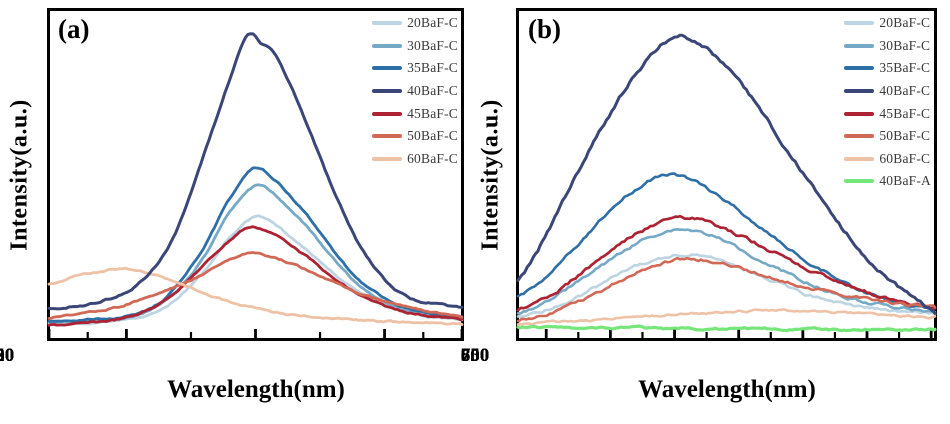  Describe the element at coordinates (544, 29) in the screenshot. I see `panel-letter-b: (b)` at that location.